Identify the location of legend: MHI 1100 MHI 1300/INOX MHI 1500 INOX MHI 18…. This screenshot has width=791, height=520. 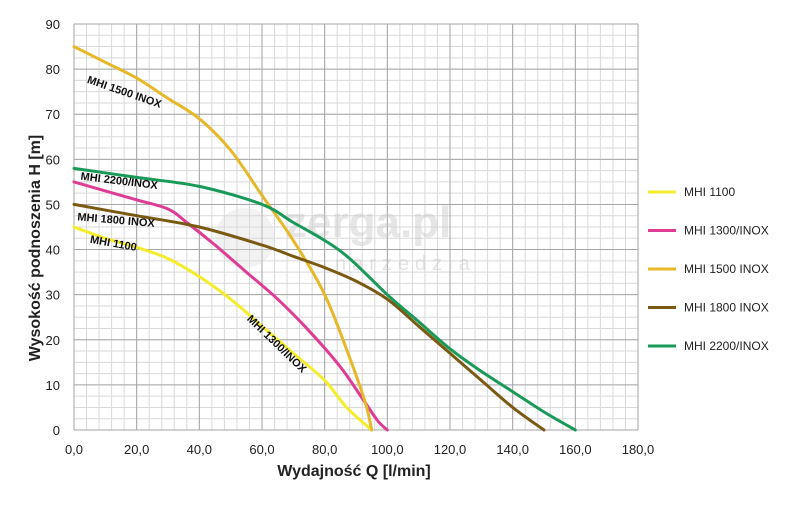
(708, 269).